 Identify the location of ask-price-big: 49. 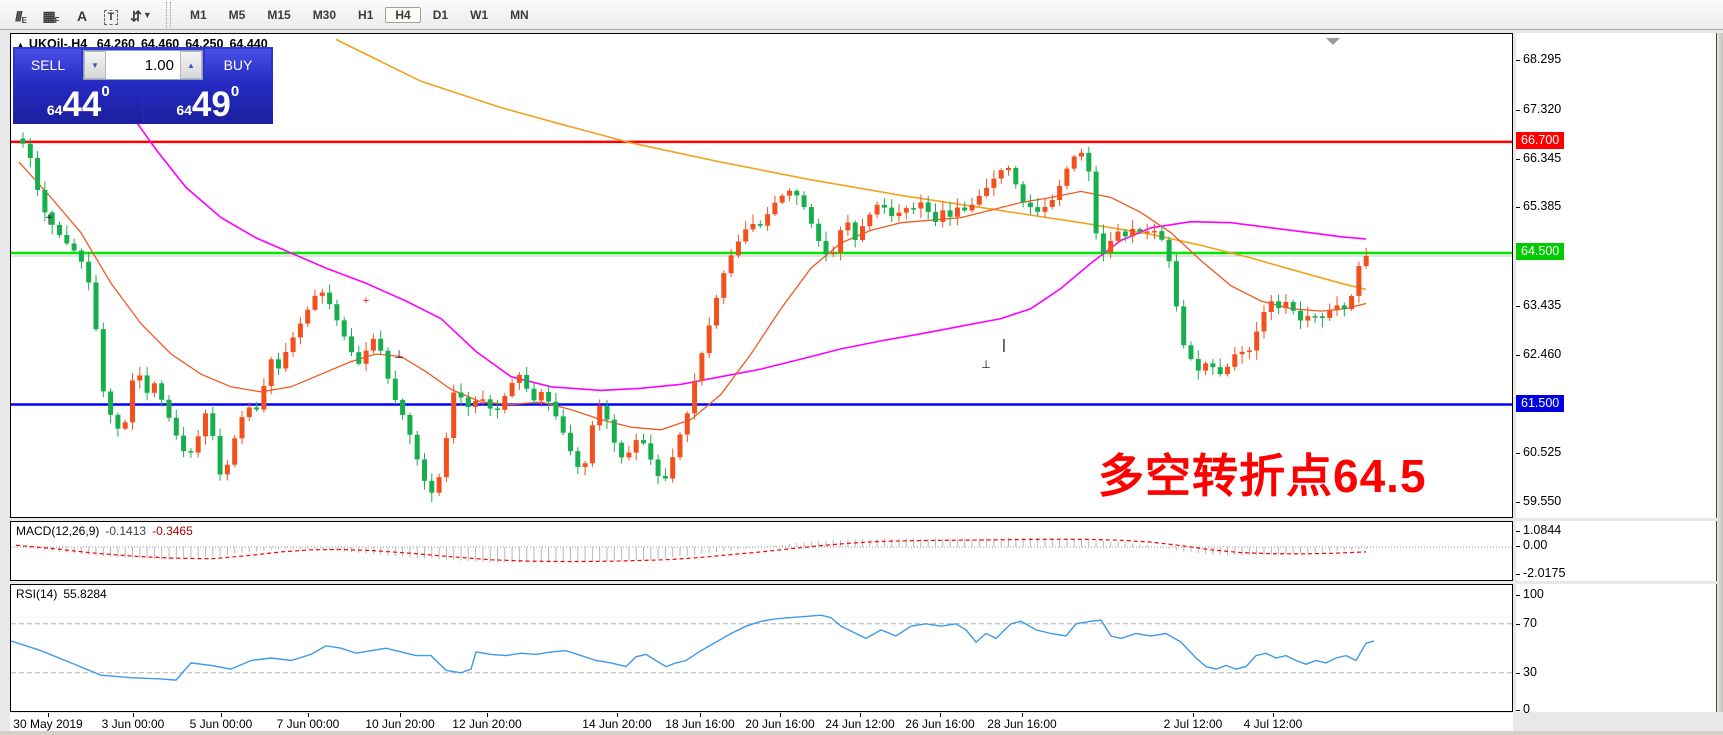
(211, 104).